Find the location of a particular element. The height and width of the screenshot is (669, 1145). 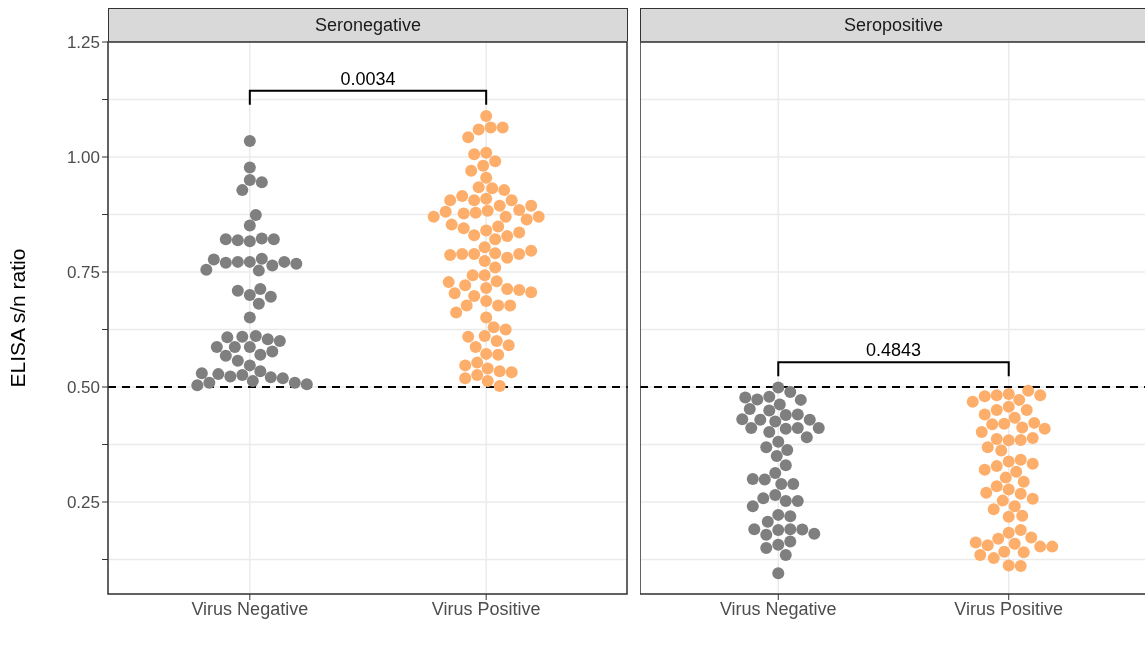

y-tick-label: 1.25 is located at coordinates (83, 43).